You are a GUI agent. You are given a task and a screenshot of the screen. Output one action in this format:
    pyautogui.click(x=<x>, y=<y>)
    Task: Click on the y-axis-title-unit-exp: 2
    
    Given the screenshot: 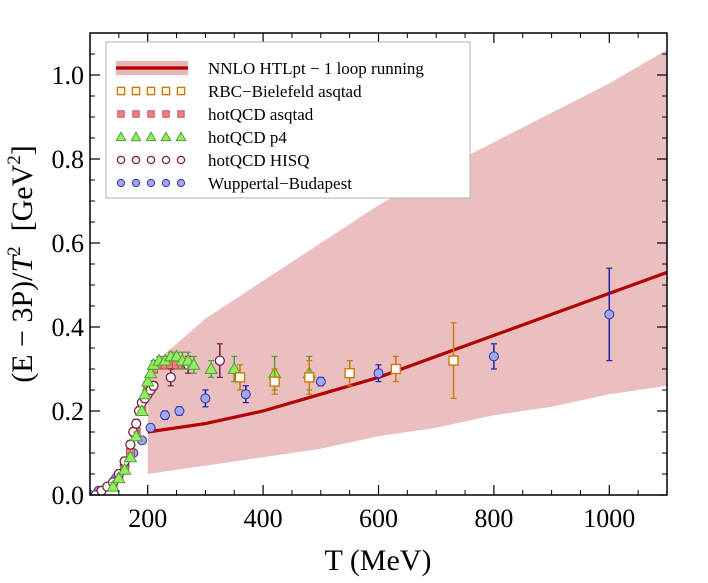 What is the action you would take?
    pyautogui.click(x=14, y=160)
    